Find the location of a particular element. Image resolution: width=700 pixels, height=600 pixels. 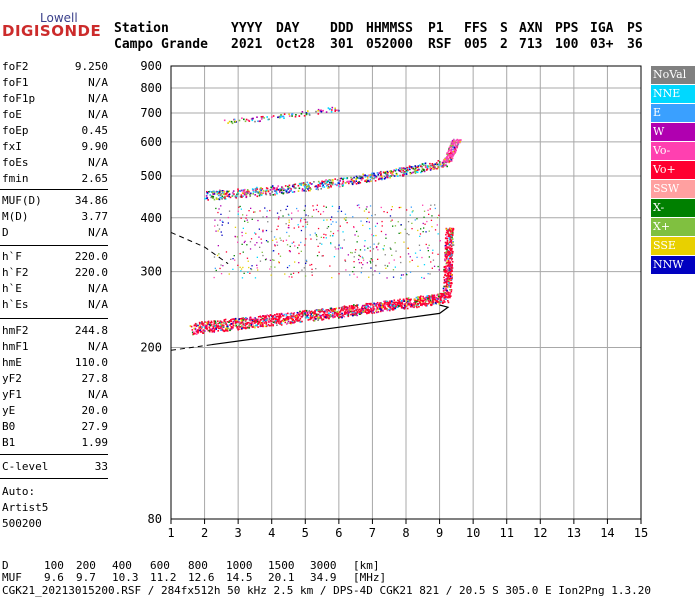

x-tick-label: 13 is located at coordinates (574, 533).